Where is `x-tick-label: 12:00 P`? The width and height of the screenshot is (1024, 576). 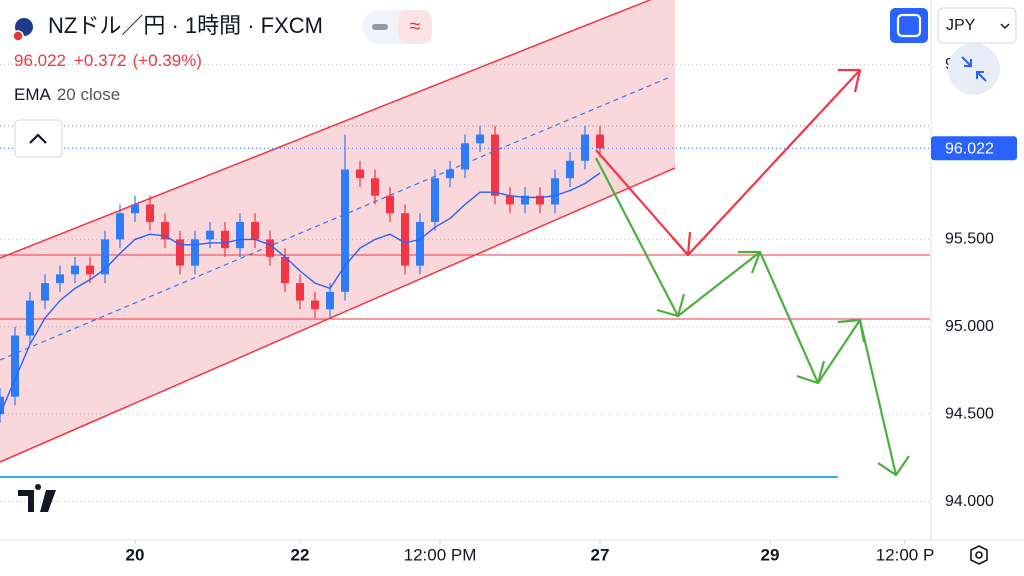 x-tick-label: 12:00 P is located at coordinates (905, 554).